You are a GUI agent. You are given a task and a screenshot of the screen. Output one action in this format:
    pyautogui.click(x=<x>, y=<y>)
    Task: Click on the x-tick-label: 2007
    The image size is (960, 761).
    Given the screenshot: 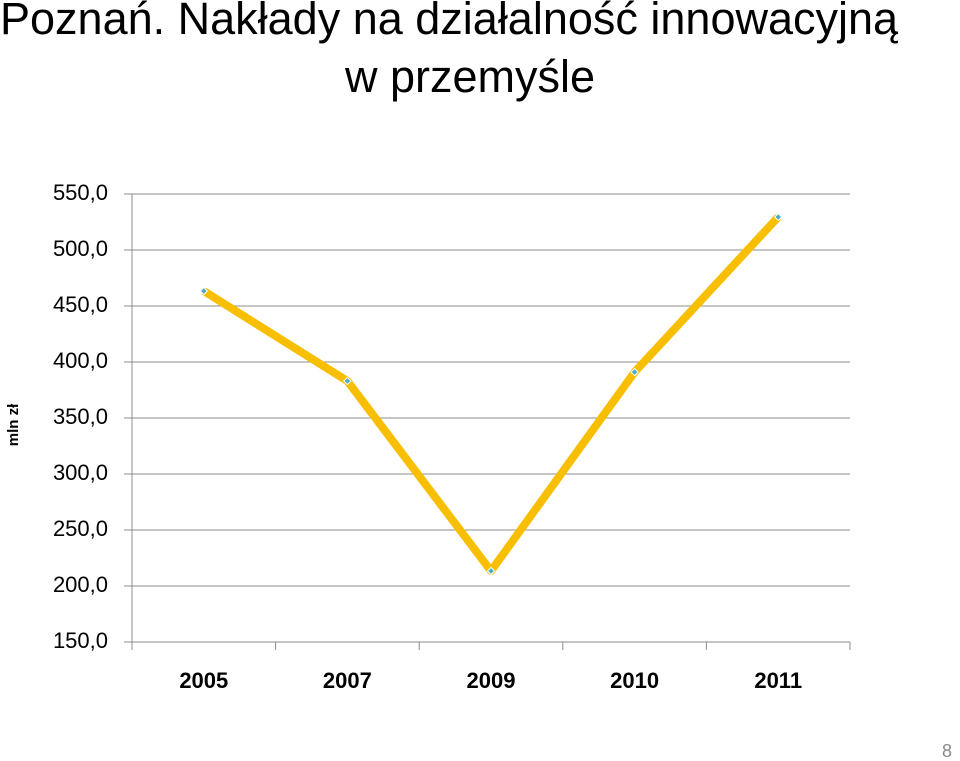 What is the action you would take?
    pyautogui.click(x=347, y=680)
    